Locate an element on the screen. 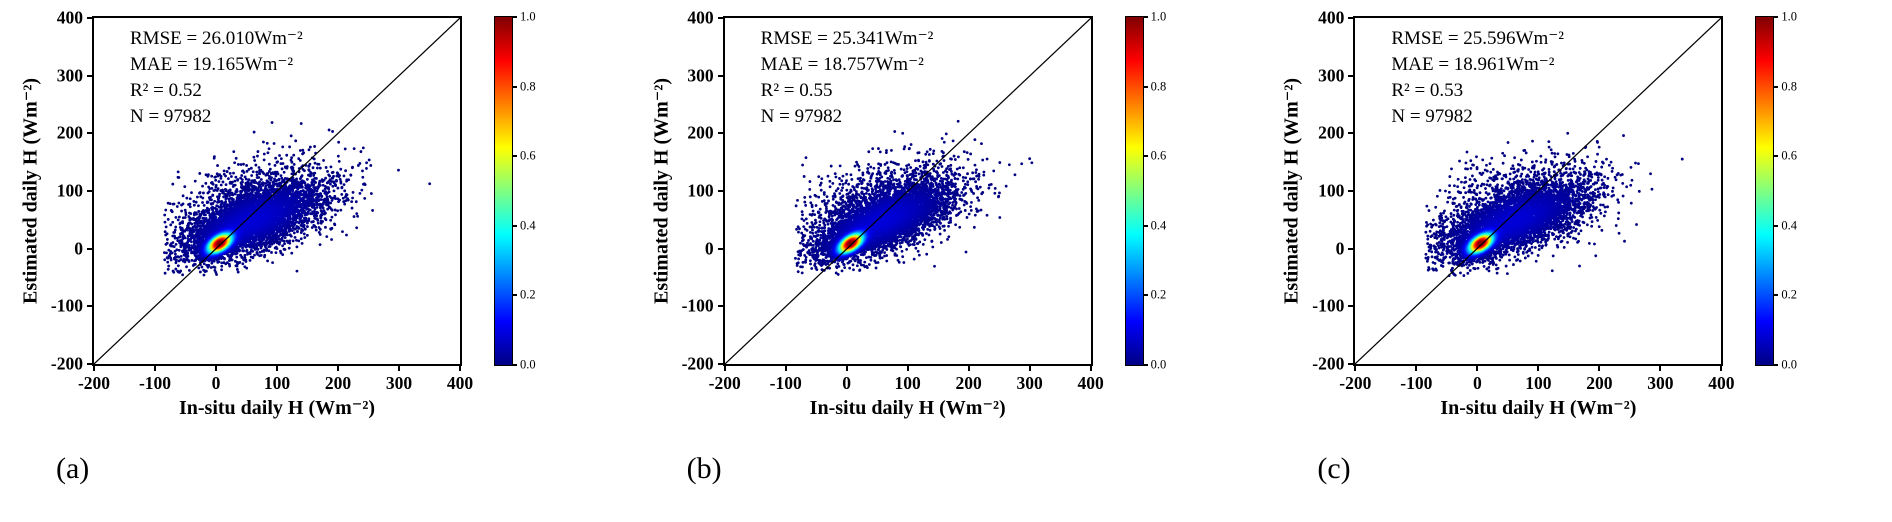 This screenshot has height=522, width=1892. x-axis-label-b: In-situ daily H (Wm⁻²) is located at coordinates (907, 408).